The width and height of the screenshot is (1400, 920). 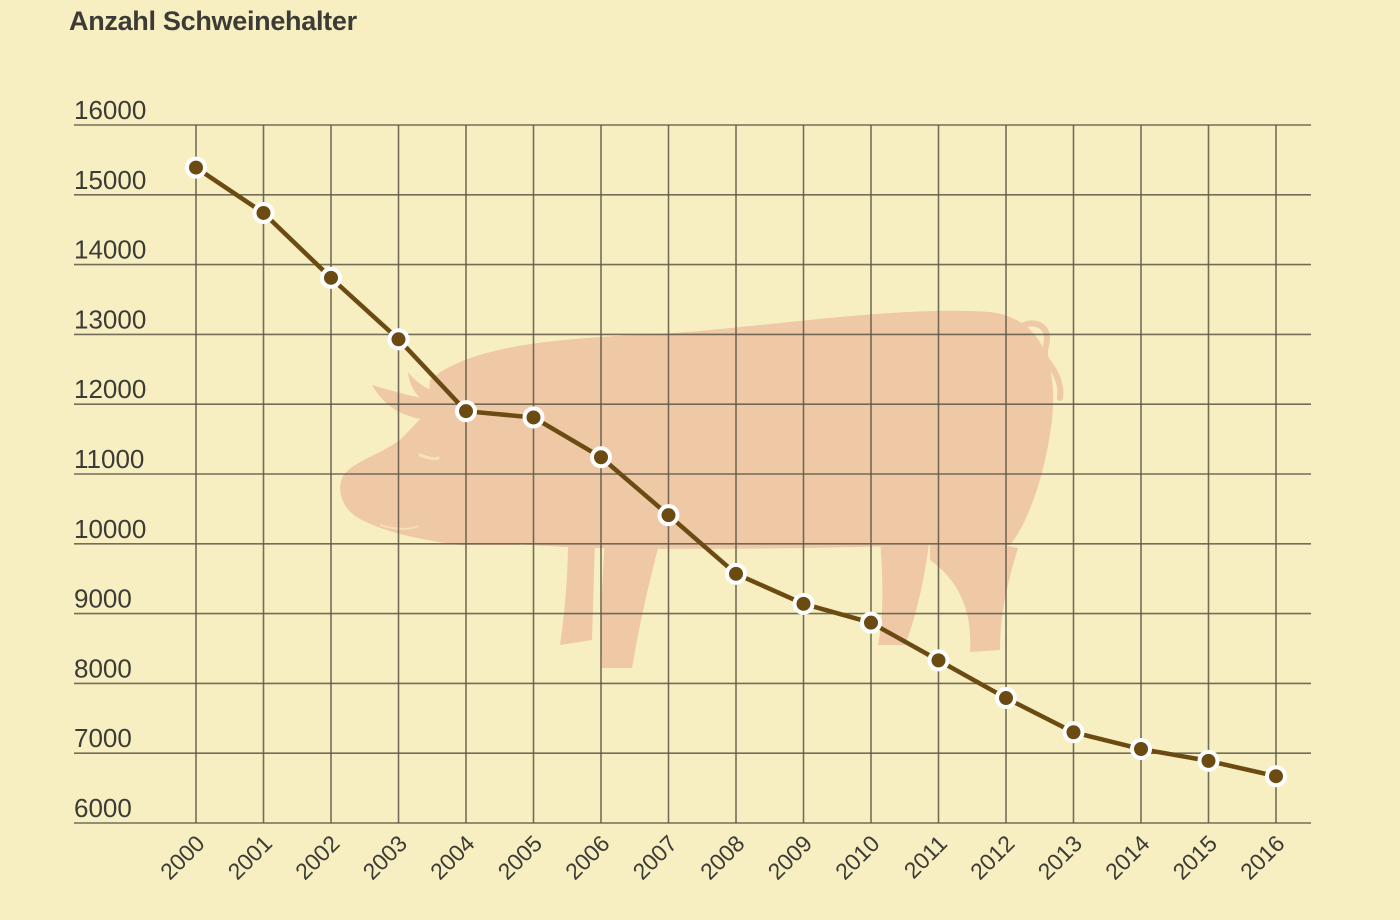 What do you see at coordinates (925, 856) in the screenshot?
I see `x-tick-label: 2011` at bounding box center [925, 856].